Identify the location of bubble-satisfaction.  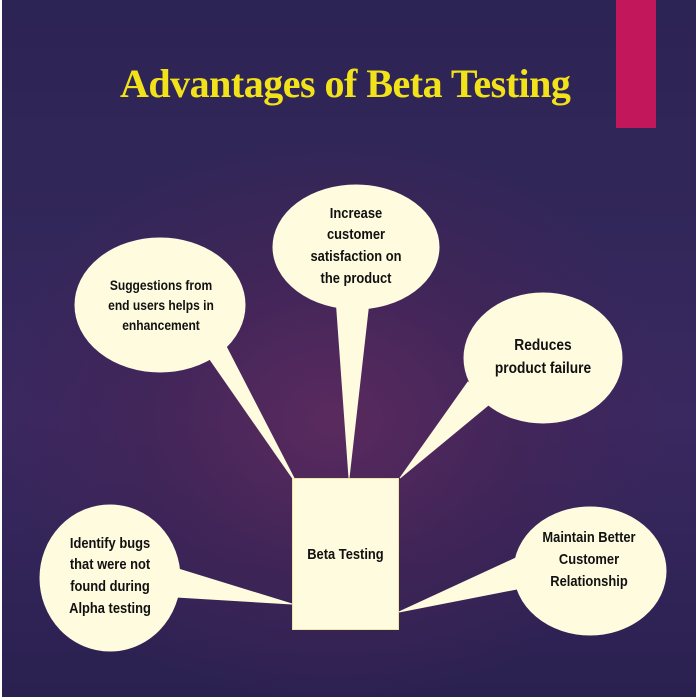
(353, 381).